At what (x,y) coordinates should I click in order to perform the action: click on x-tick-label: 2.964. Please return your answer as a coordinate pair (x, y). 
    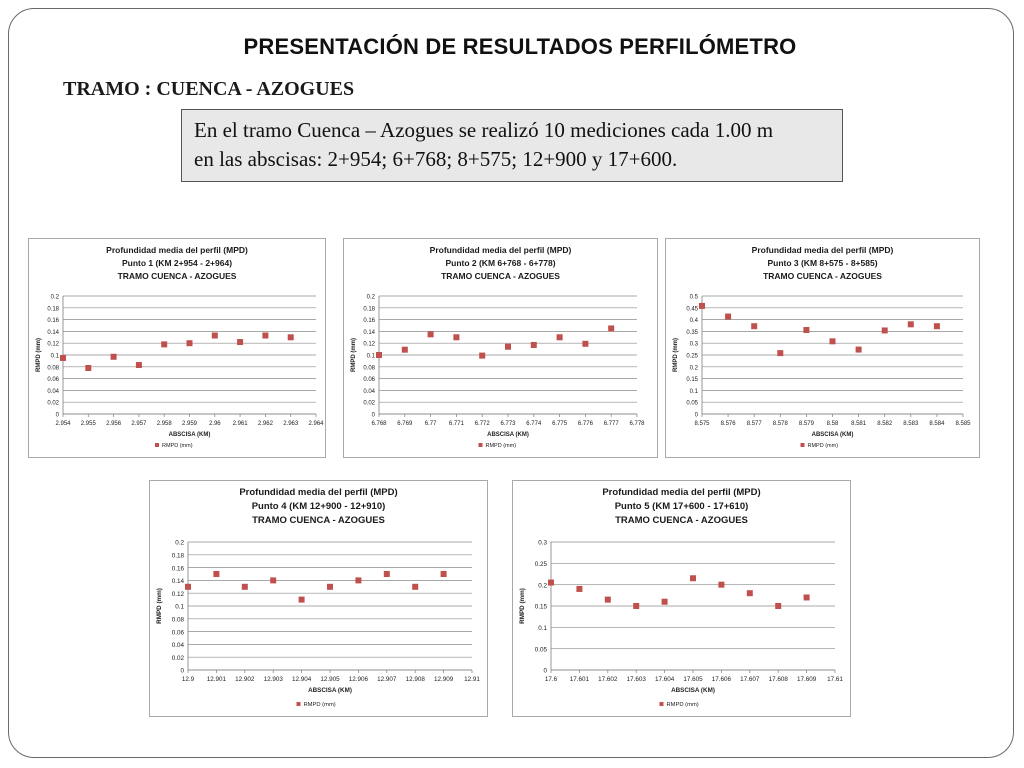
    Looking at the image, I should click on (316, 424).